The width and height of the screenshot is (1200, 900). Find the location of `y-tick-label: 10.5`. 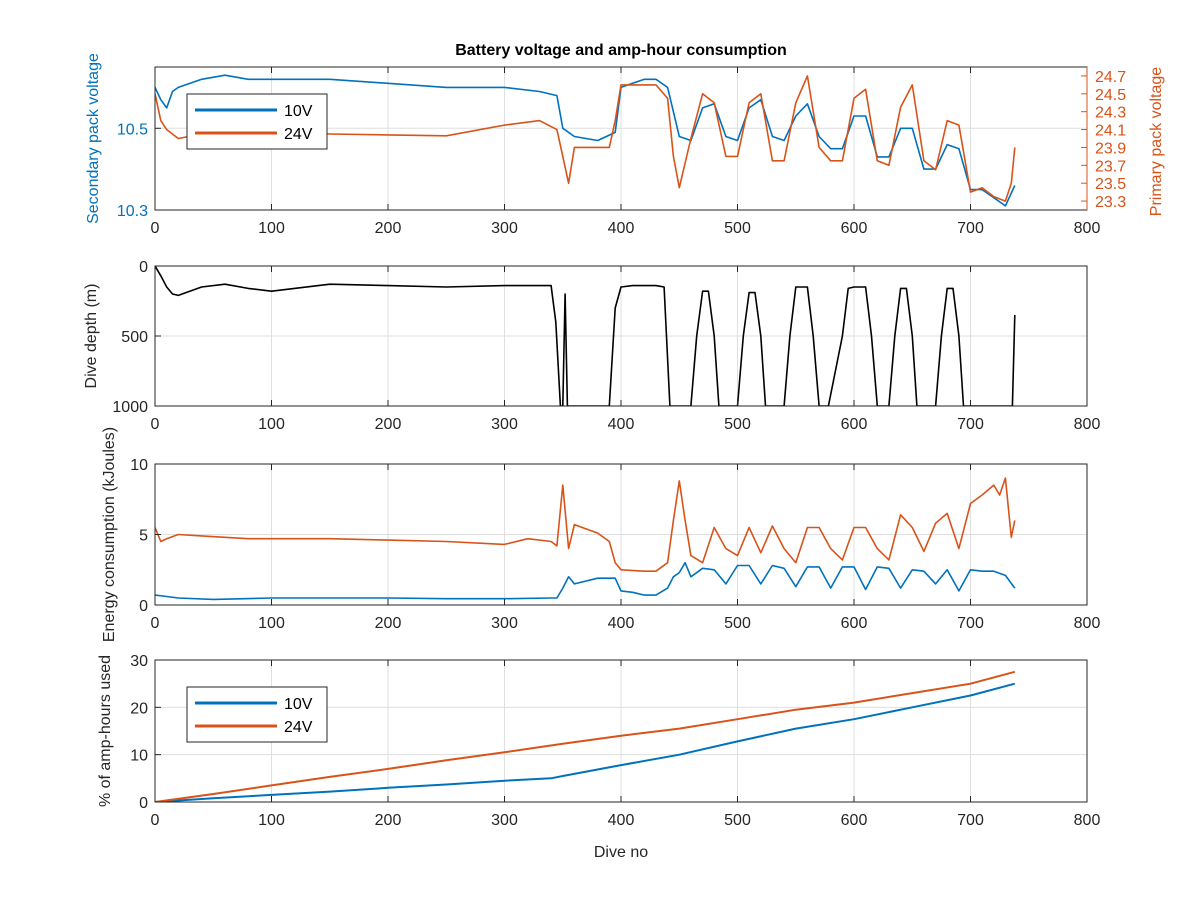

y-tick-label: 10.5 is located at coordinates (132, 129).